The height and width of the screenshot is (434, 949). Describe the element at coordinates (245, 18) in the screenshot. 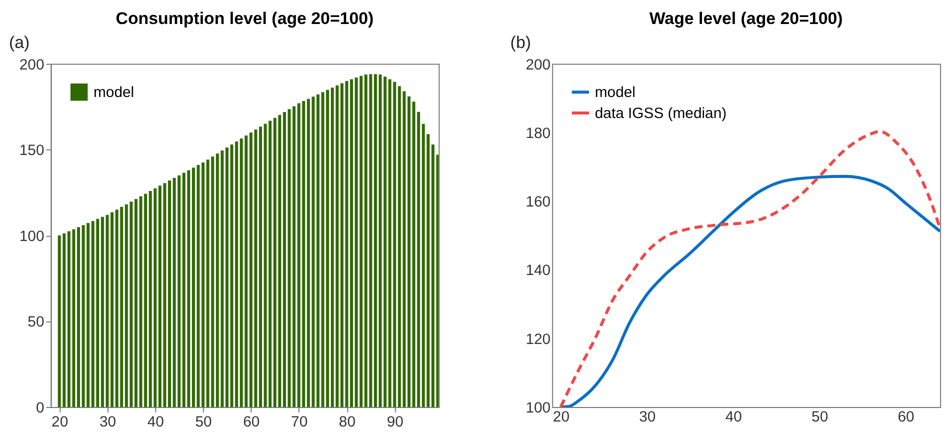

I see `chart-title: Consumption level (age 20=100)` at that location.